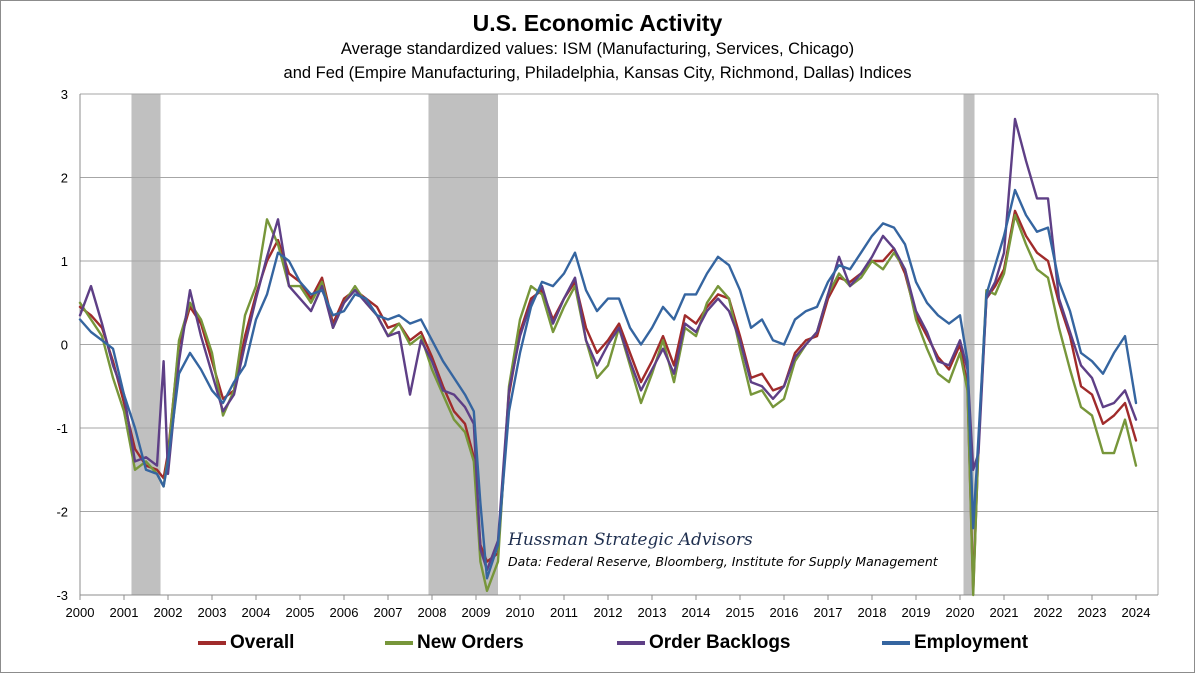  Describe the element at coordinates (696, 612) in the screenshot. I see `x-tick-label: 2014` at that location.